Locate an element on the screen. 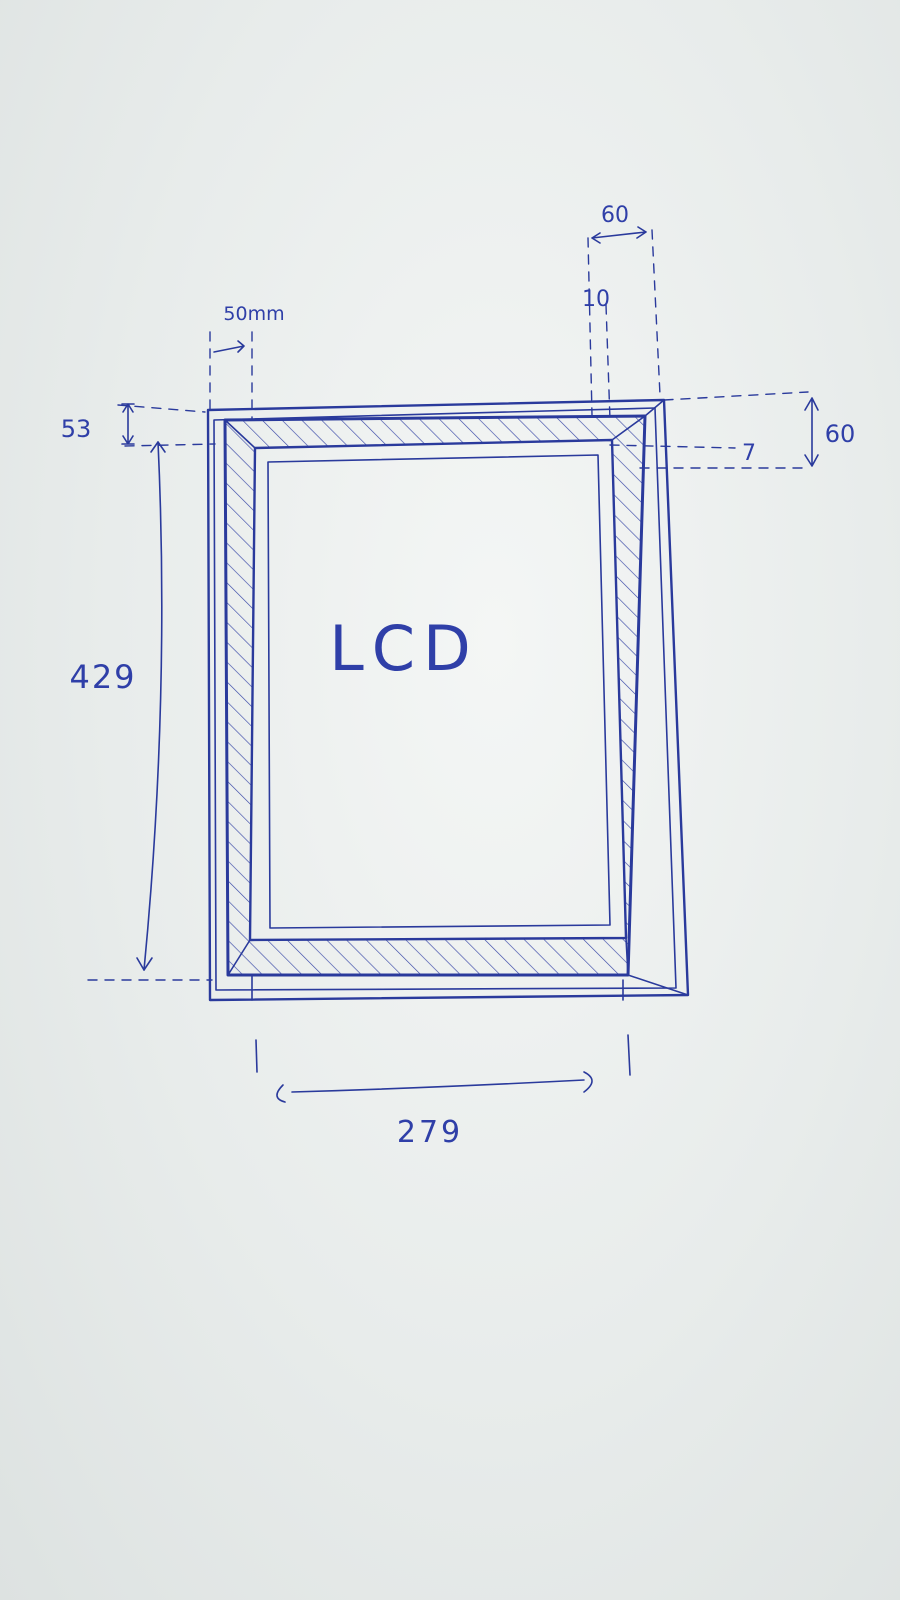  dim-right-height-label: 60 is located at coordinates (840, 434).